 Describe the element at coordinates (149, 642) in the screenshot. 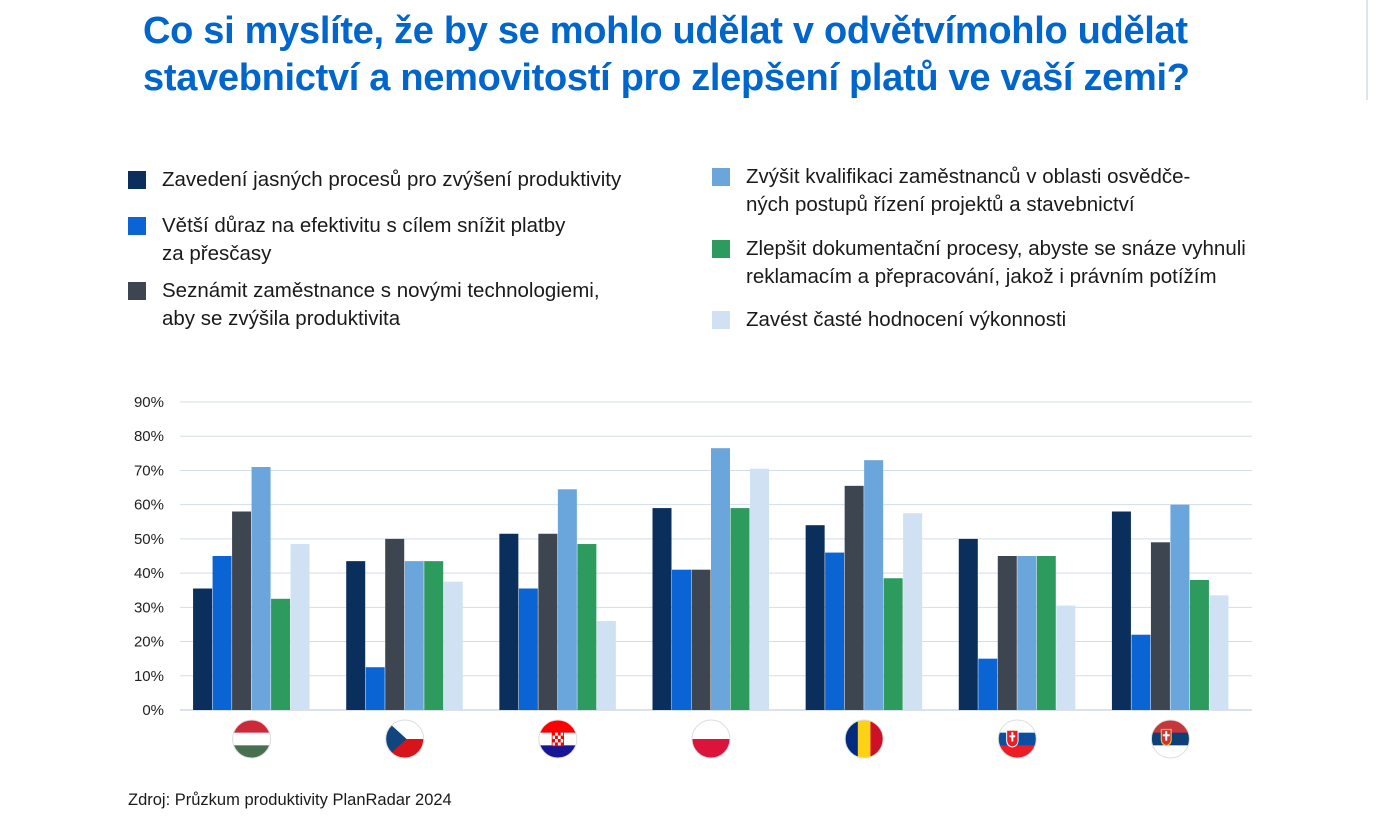

I see `y-tick-label: 20%` at that location.